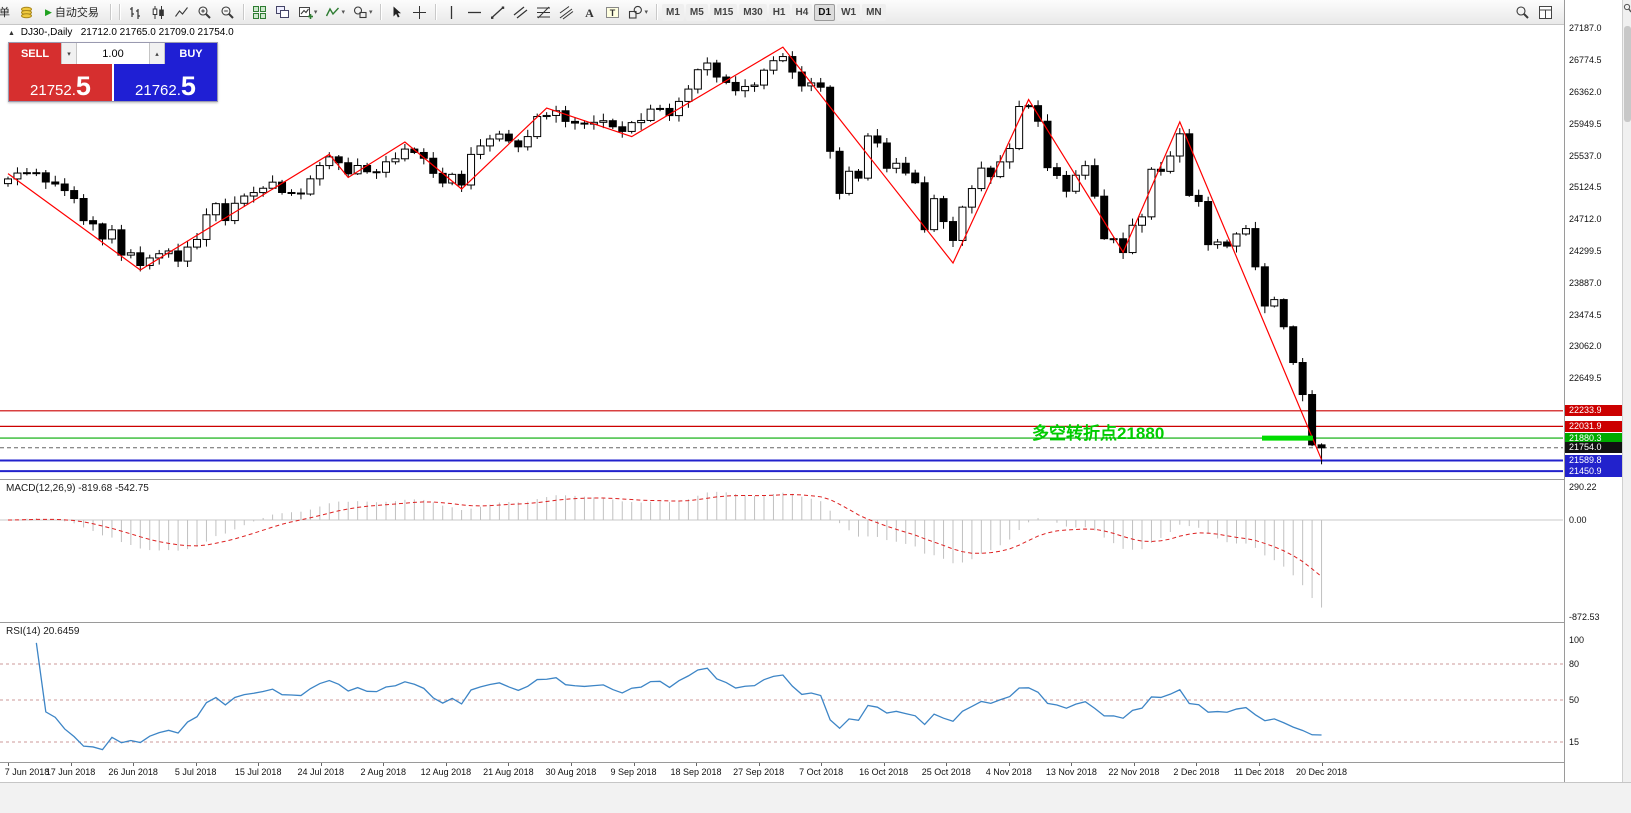 Image resolution: width=1631 pixels, height=813 pixels. I want to click on timeframe-button-m30: M30, so click(753, 12).